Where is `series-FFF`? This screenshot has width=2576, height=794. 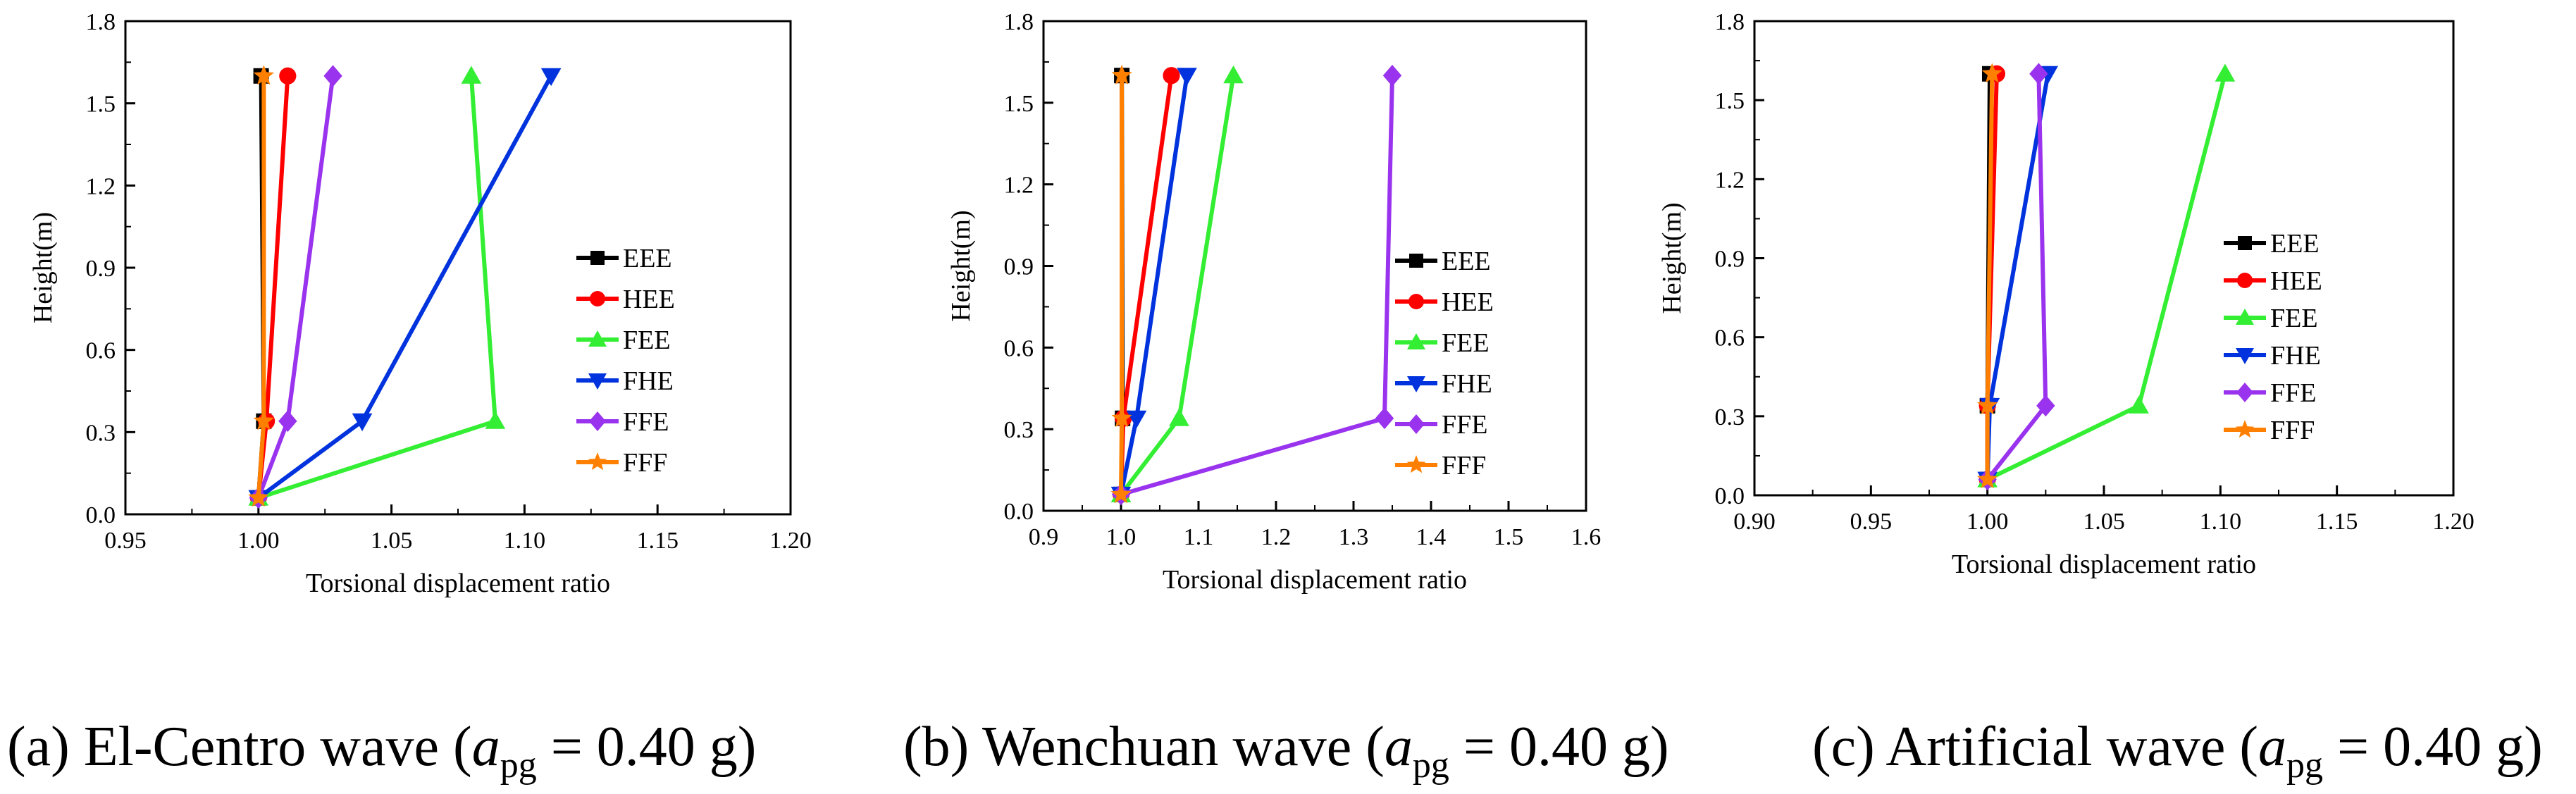 series-FFF is located at coordinates (261, 286).